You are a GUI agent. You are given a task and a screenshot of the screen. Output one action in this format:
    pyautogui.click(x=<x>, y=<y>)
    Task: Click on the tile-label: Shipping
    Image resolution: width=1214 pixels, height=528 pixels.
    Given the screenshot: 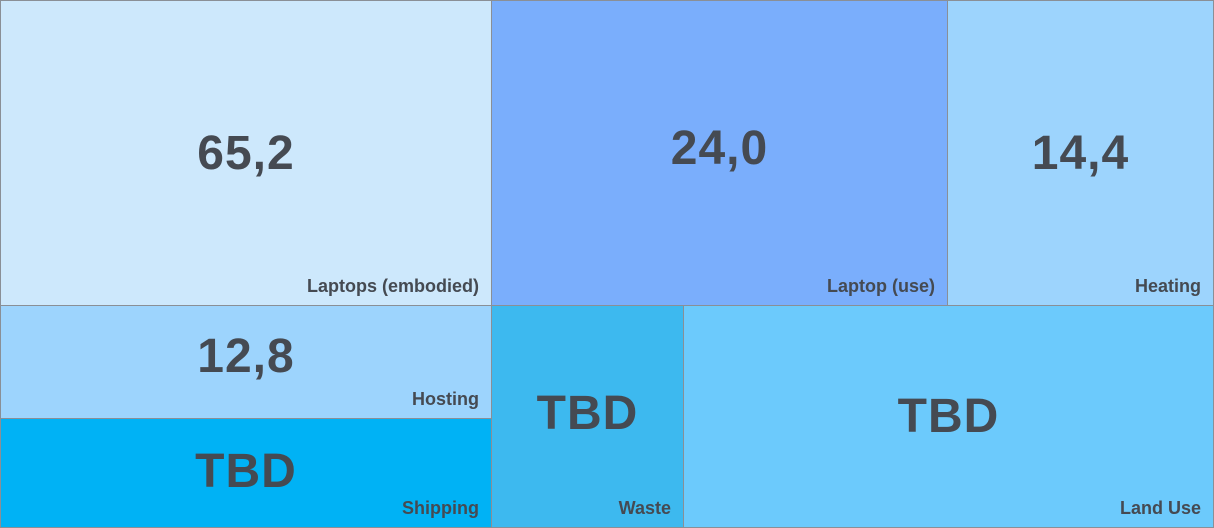 What is the action you would take?
    pyautogui.click(x=440, y=508)
    